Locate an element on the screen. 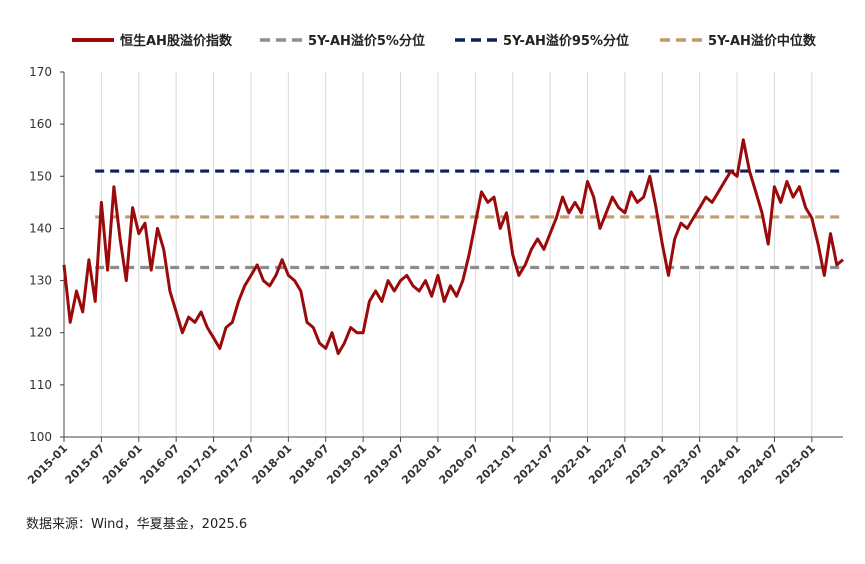  x-tick-label: 2015-01 is located at coordinates (47, 464).